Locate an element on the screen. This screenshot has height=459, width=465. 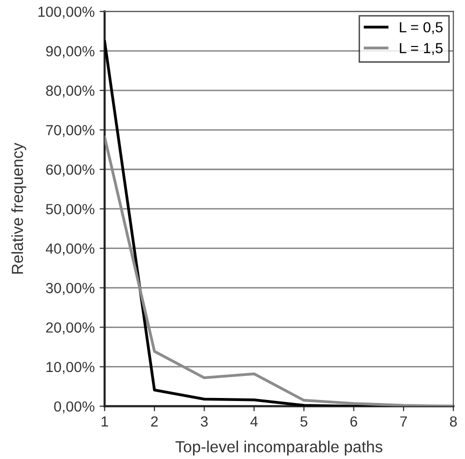
x-tick-label: 4 is located at coordinates (254, 421).